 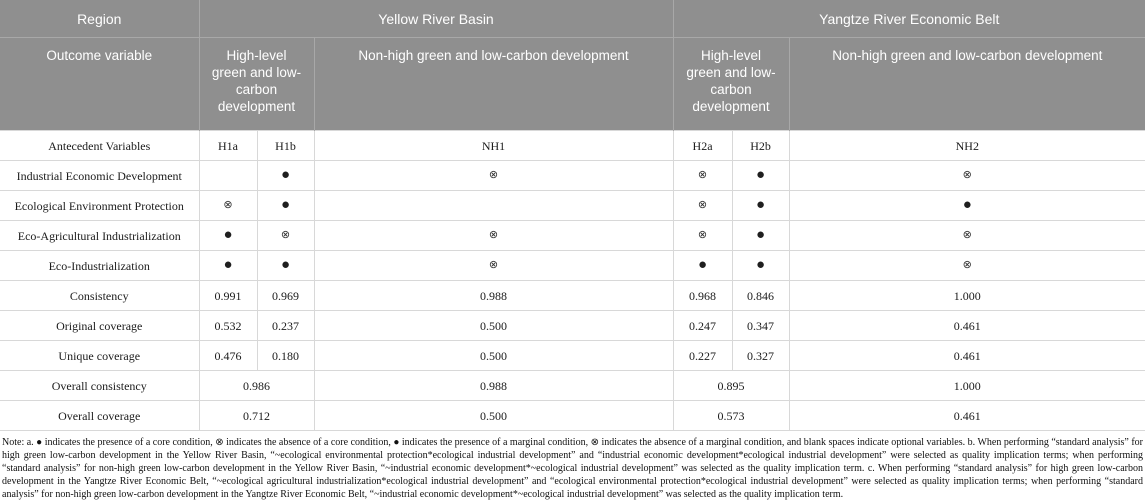 I want to click on value-cell: 0.712, so click(x=256, y=415).